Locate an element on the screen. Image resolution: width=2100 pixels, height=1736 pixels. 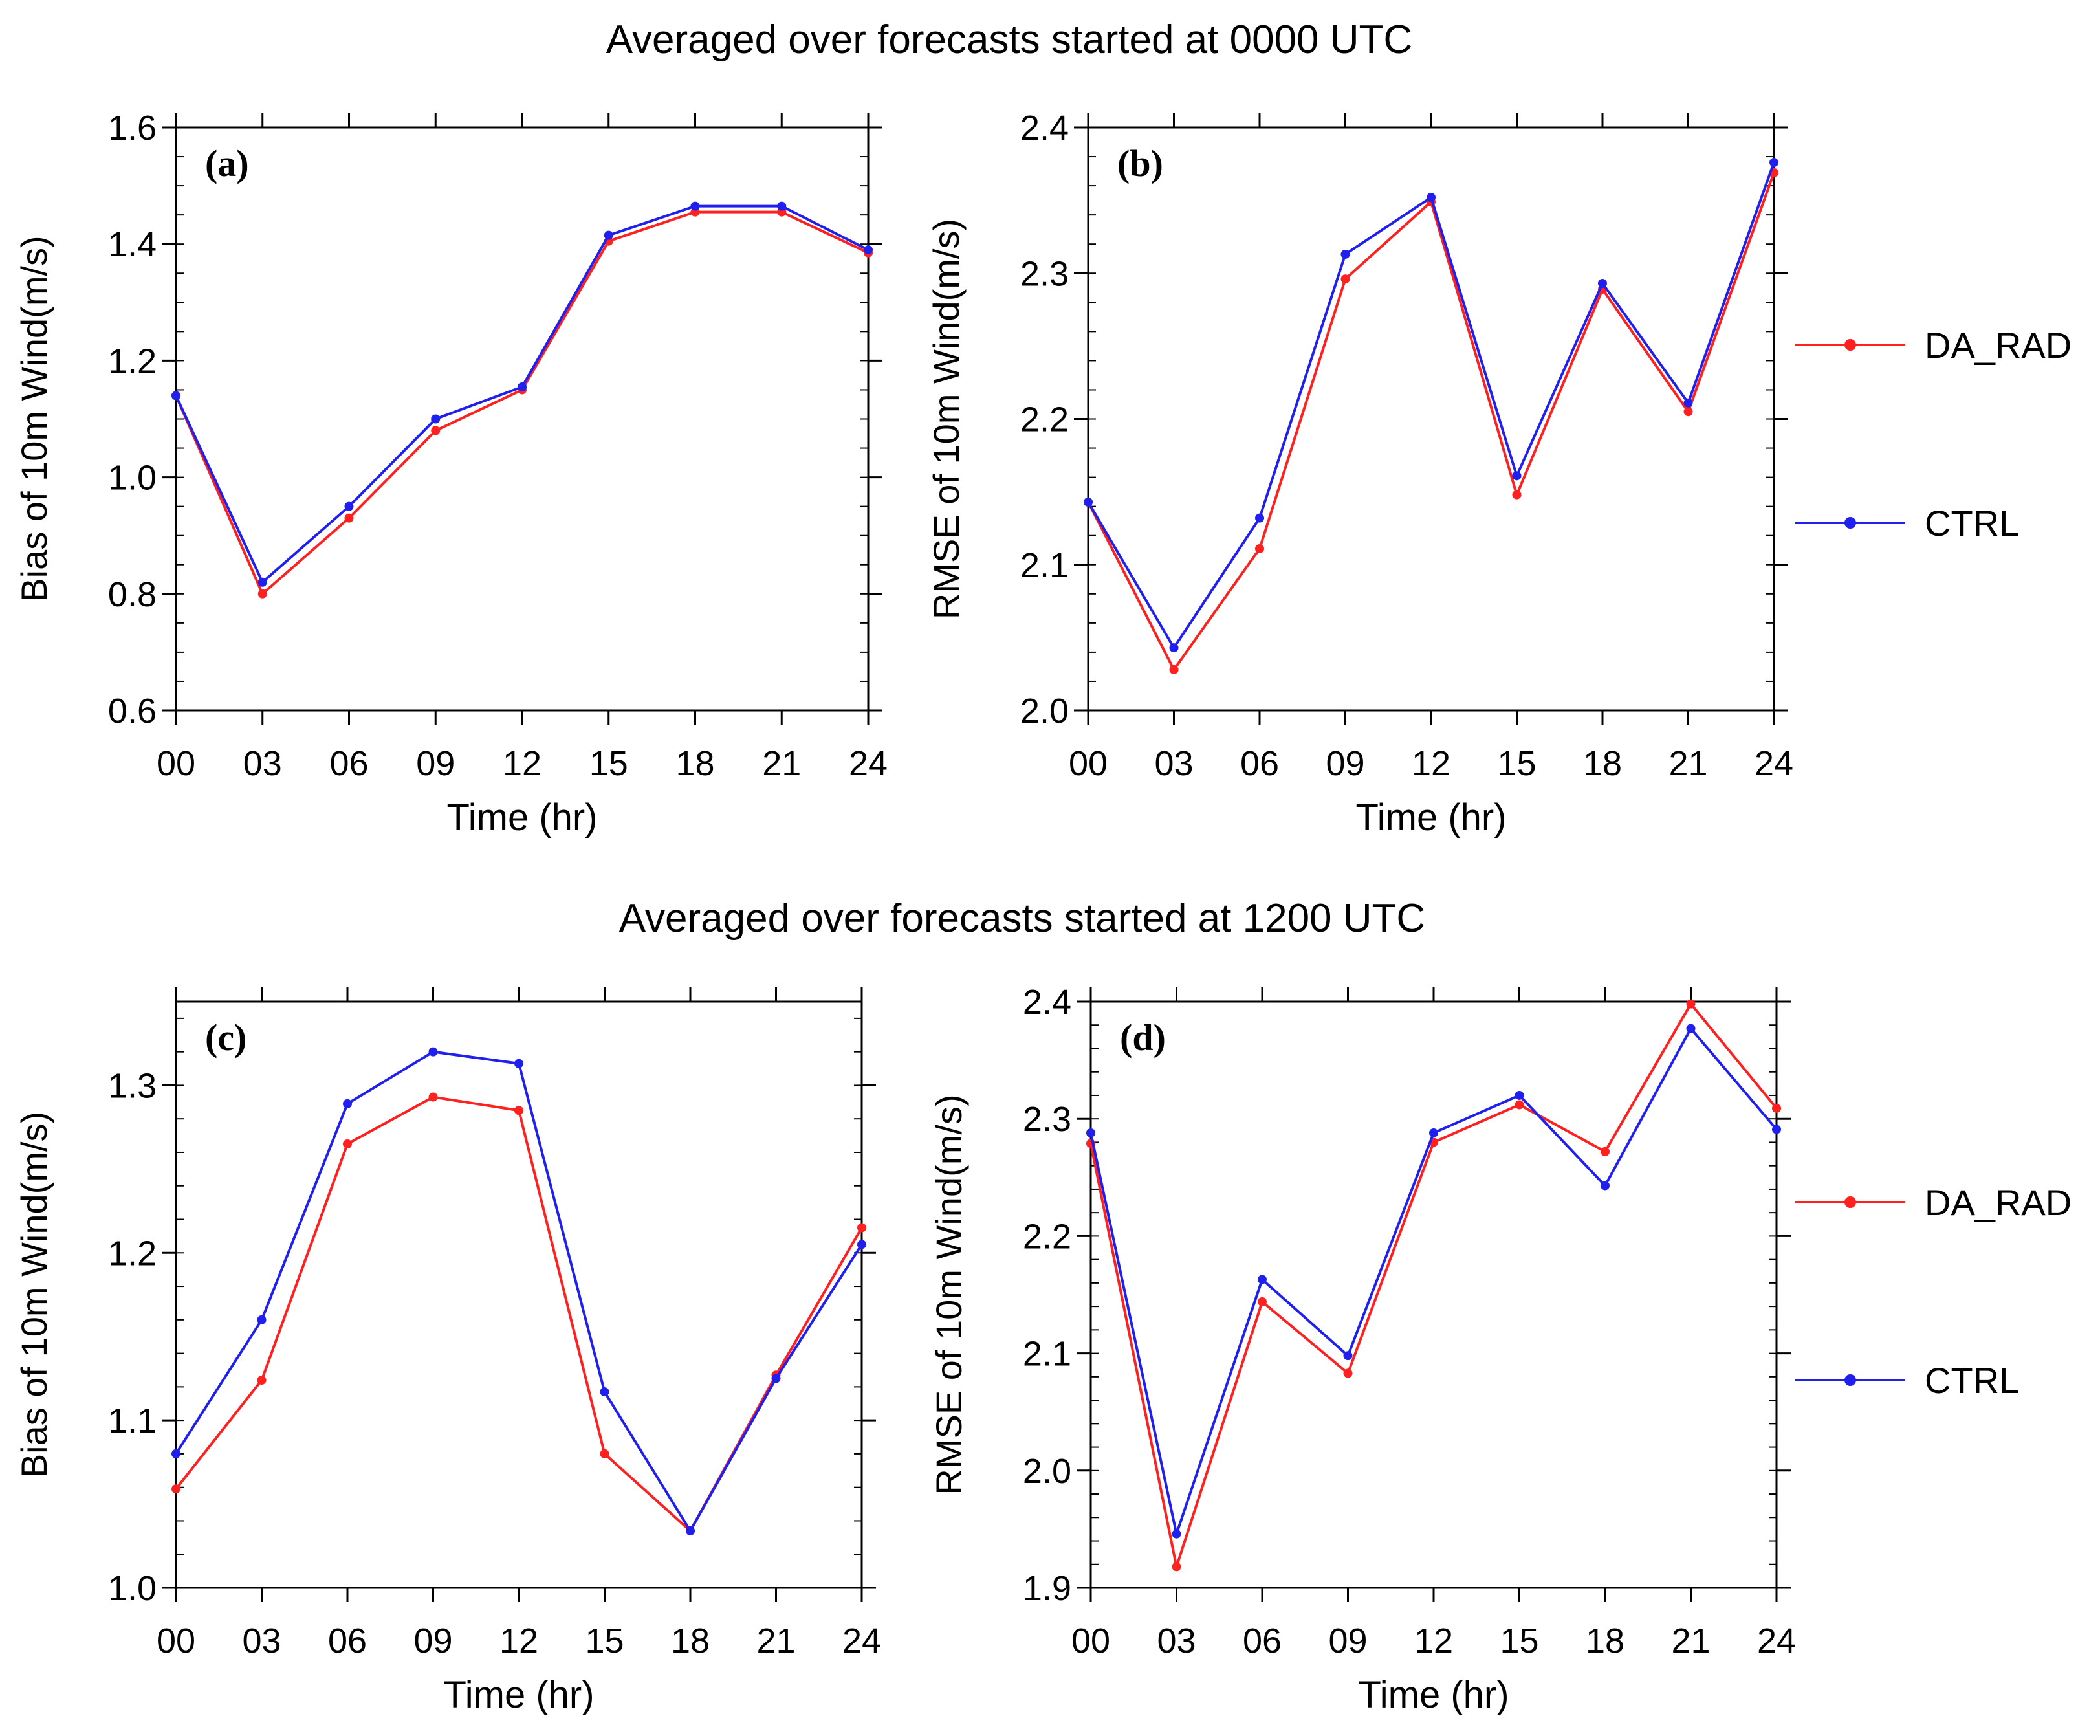
x-axis-title: Time (hr) is located at coordinates (1434, 1695).